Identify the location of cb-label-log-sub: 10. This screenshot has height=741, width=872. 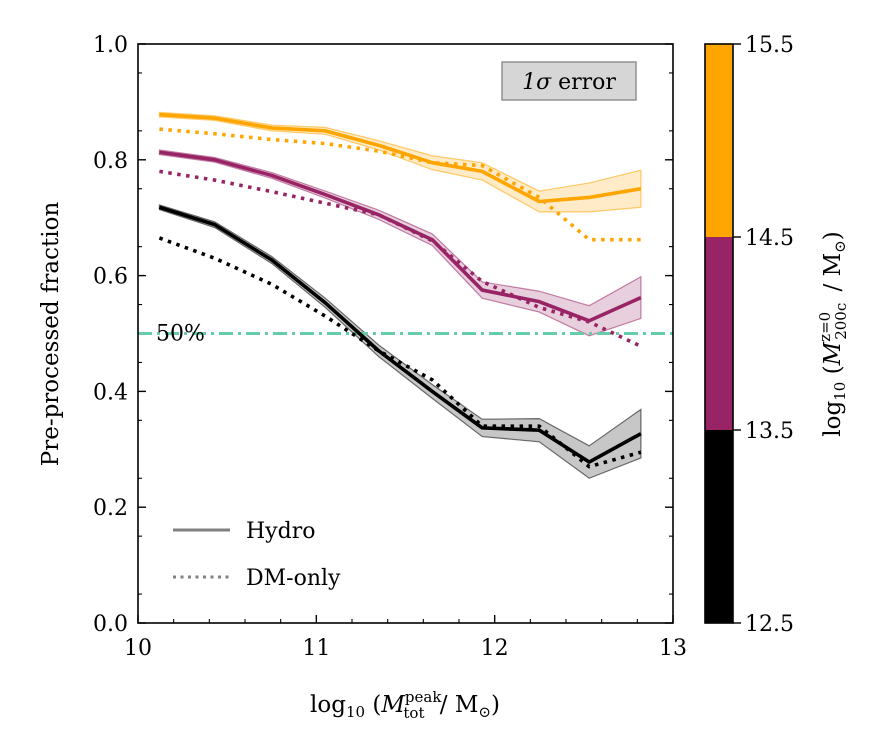
(840, 391).